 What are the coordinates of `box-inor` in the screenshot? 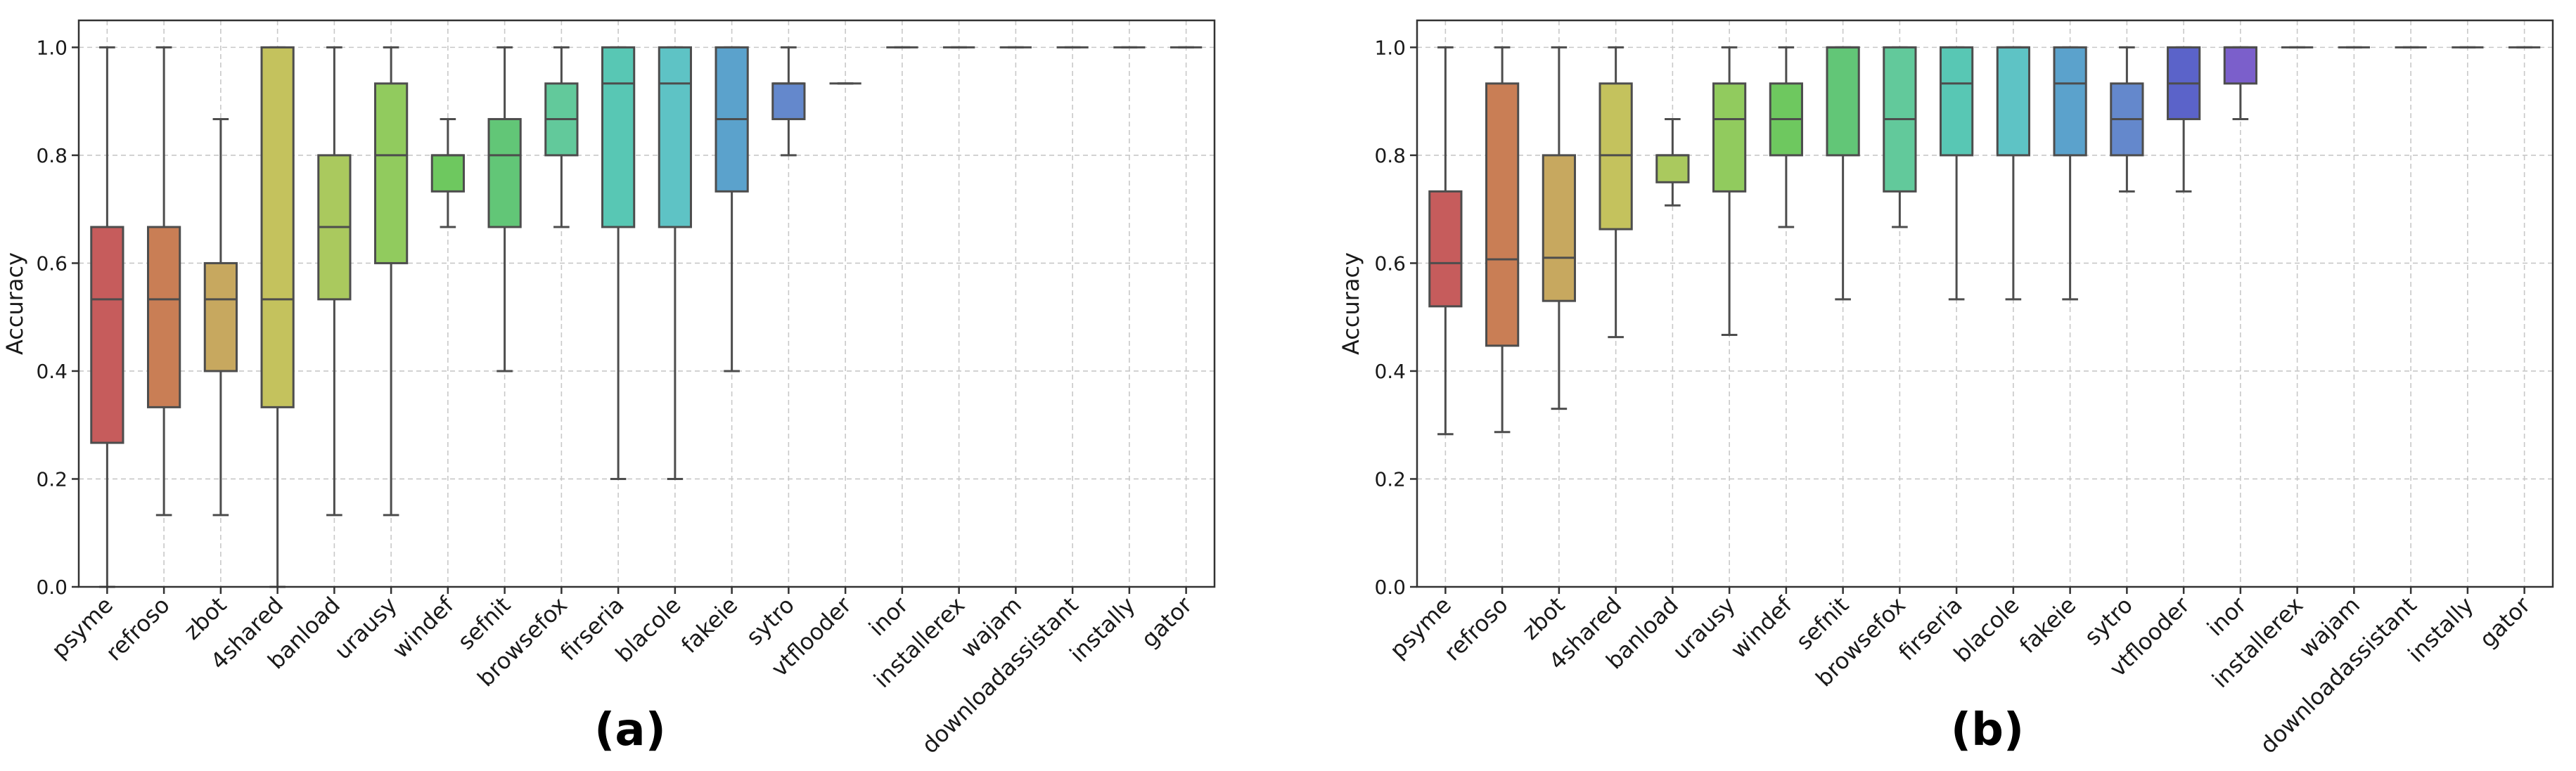 It's located at (2240, 83).